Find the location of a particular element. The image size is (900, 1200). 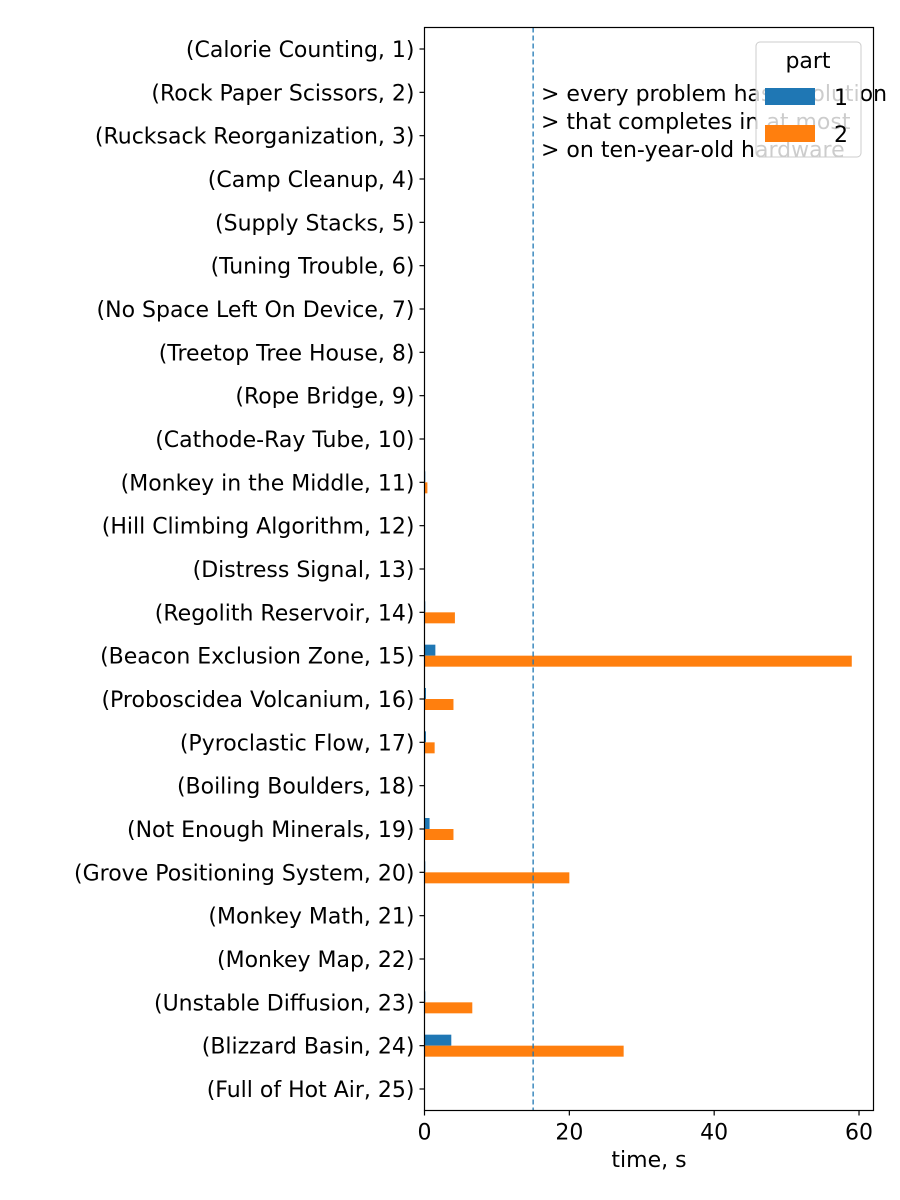

y-tick-label: (No Space Left On Device, 7) is located at coordinates (256, 310).